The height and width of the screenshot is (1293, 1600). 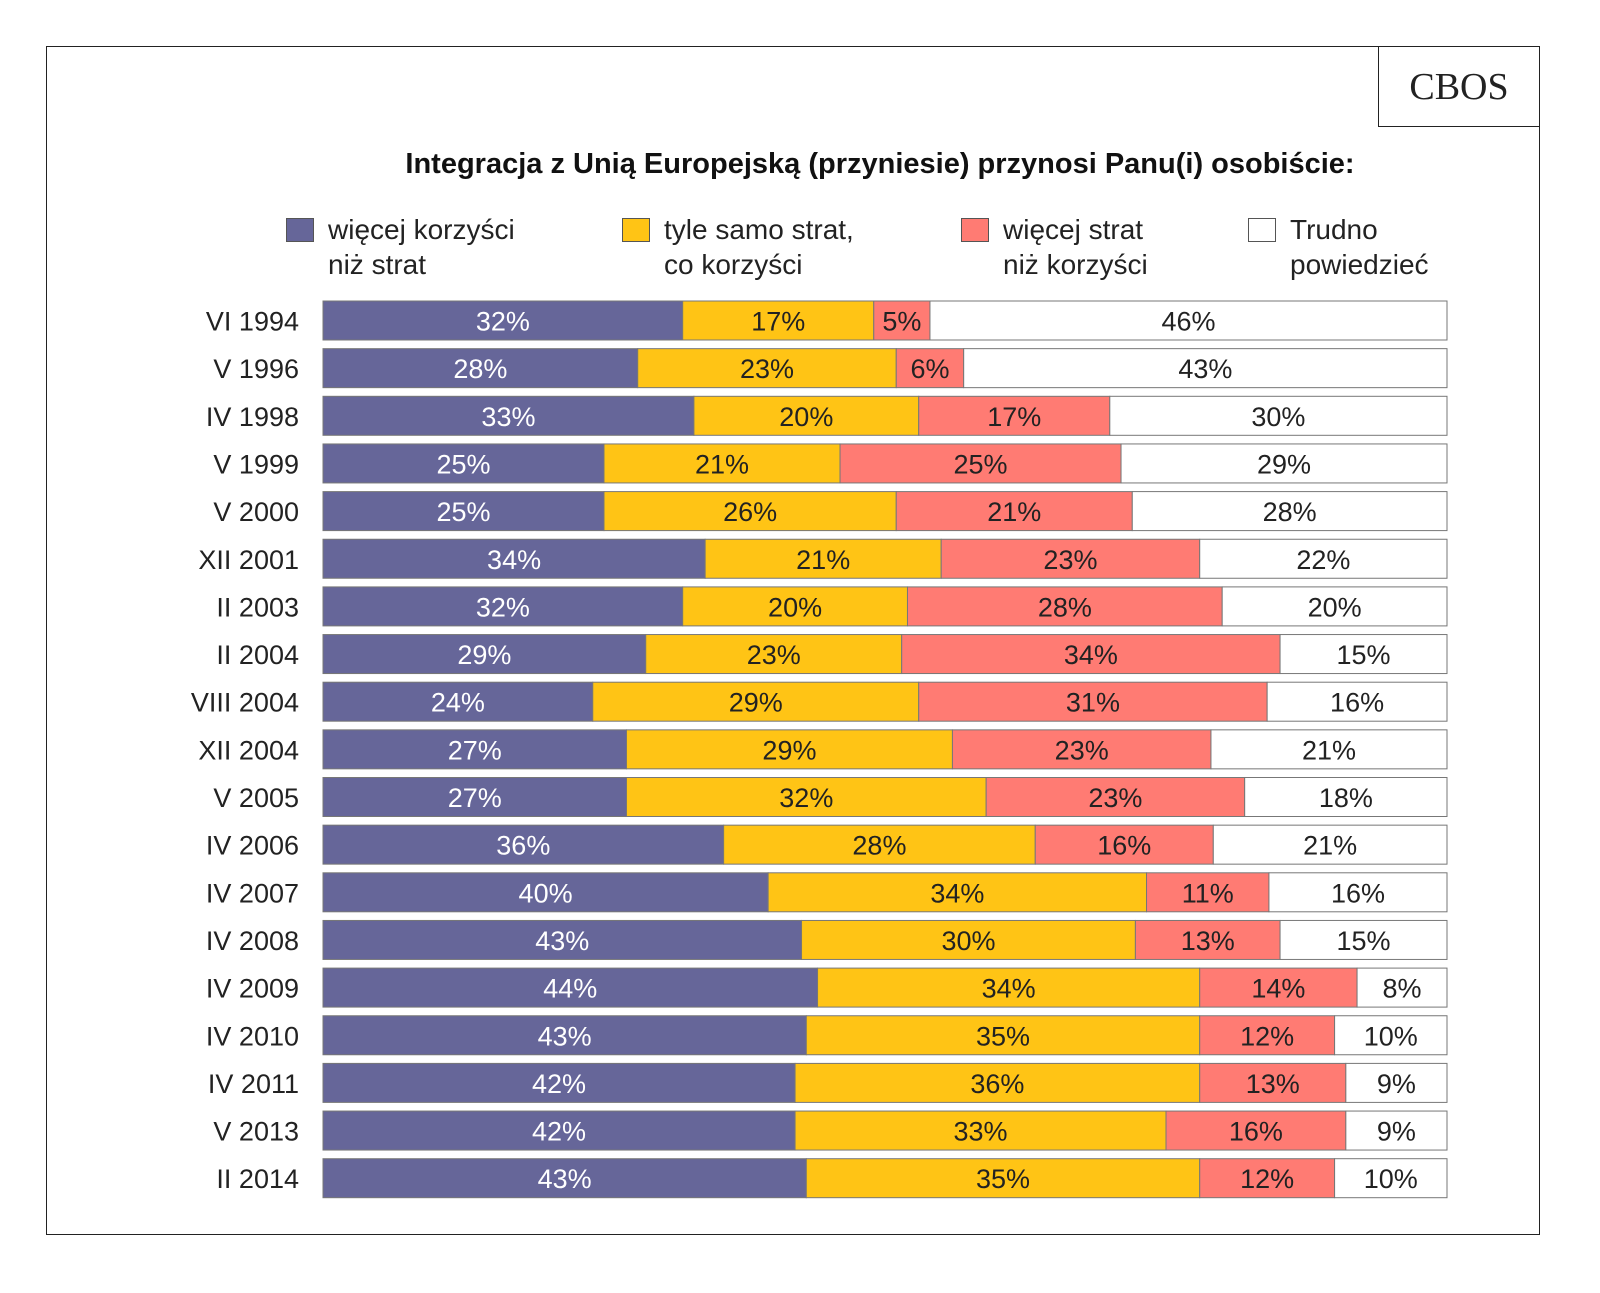 What do you see at coordinates (252, 322) in the screenshot?
I see `category-label: VI 1994` at bounding box center [252, 322].